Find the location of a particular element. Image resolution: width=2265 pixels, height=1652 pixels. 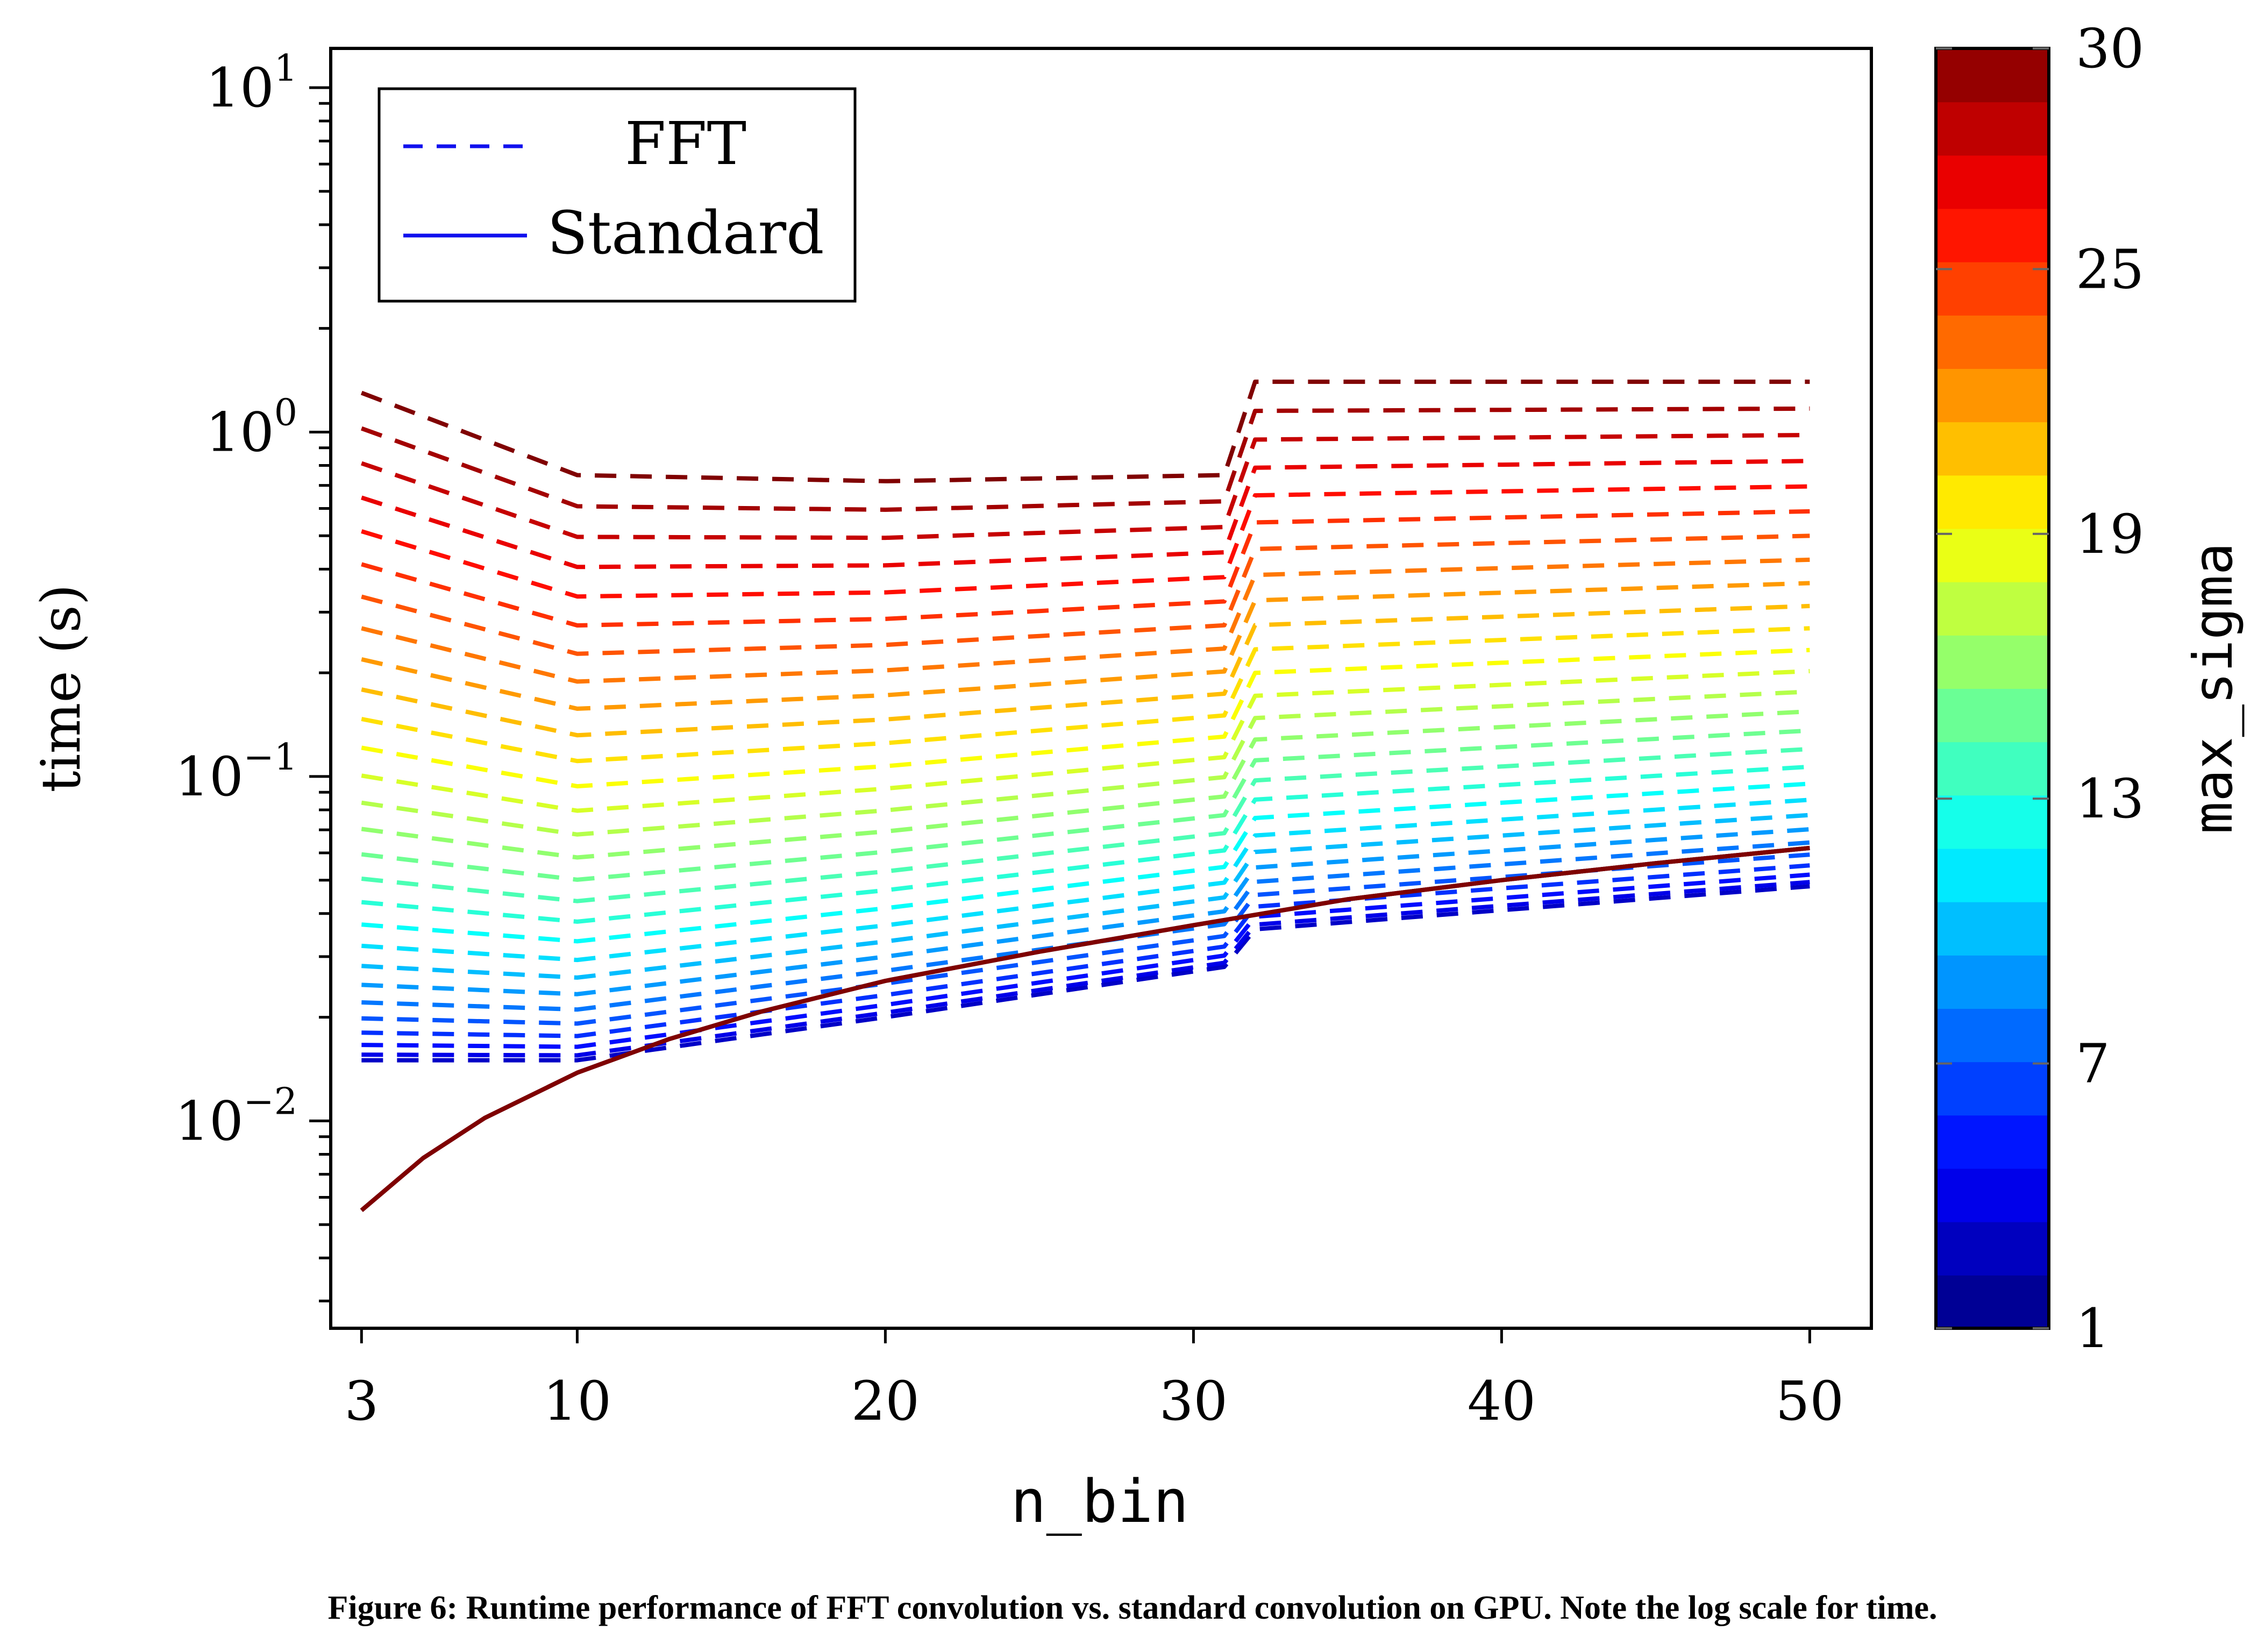

legend-box is located at coordinates (617, 195).